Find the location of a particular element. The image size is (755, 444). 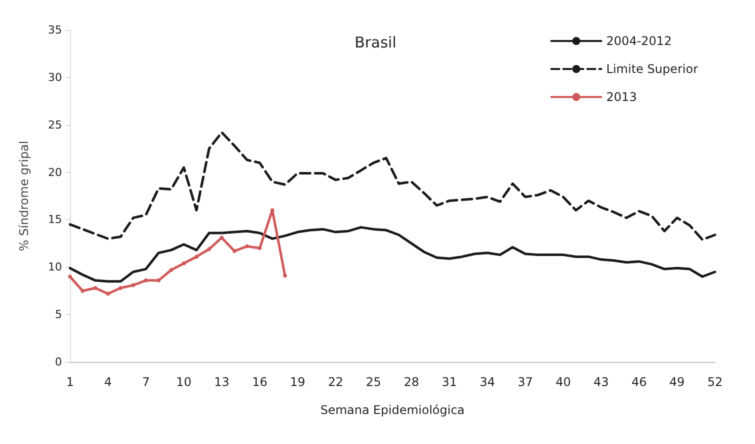

x-tick-label: 34 is located at coordinates (487, 382).